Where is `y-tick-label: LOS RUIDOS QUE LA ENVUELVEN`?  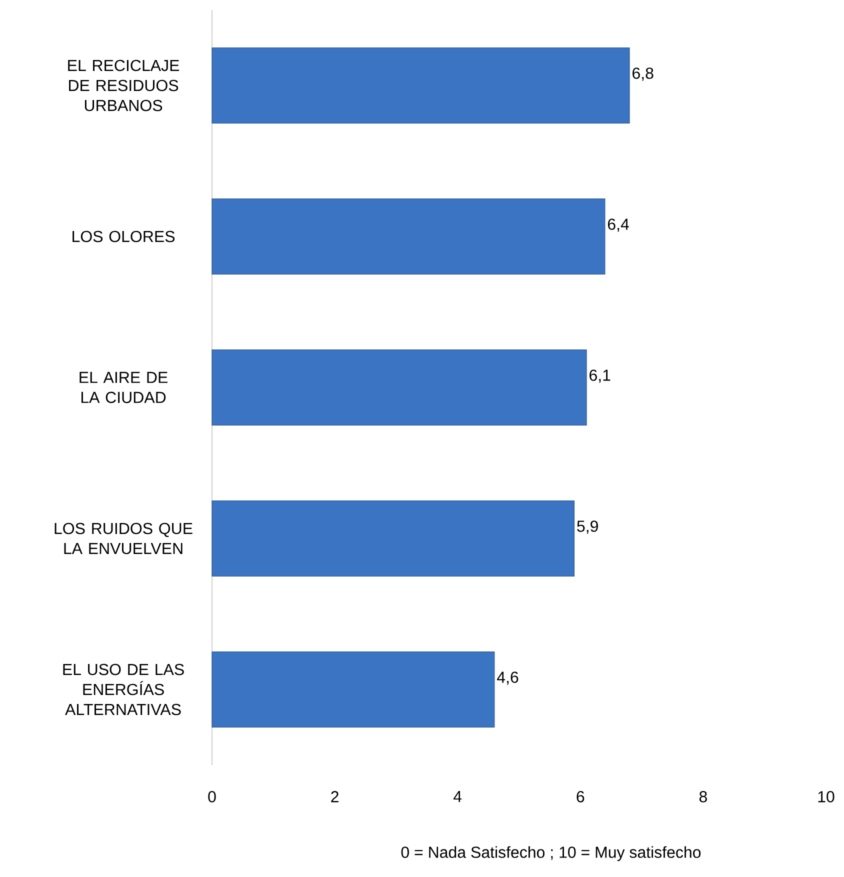
y-tick-label: LOS RUIDOS QUE LA ENVUELVEN is located at coordinates (123, 538).